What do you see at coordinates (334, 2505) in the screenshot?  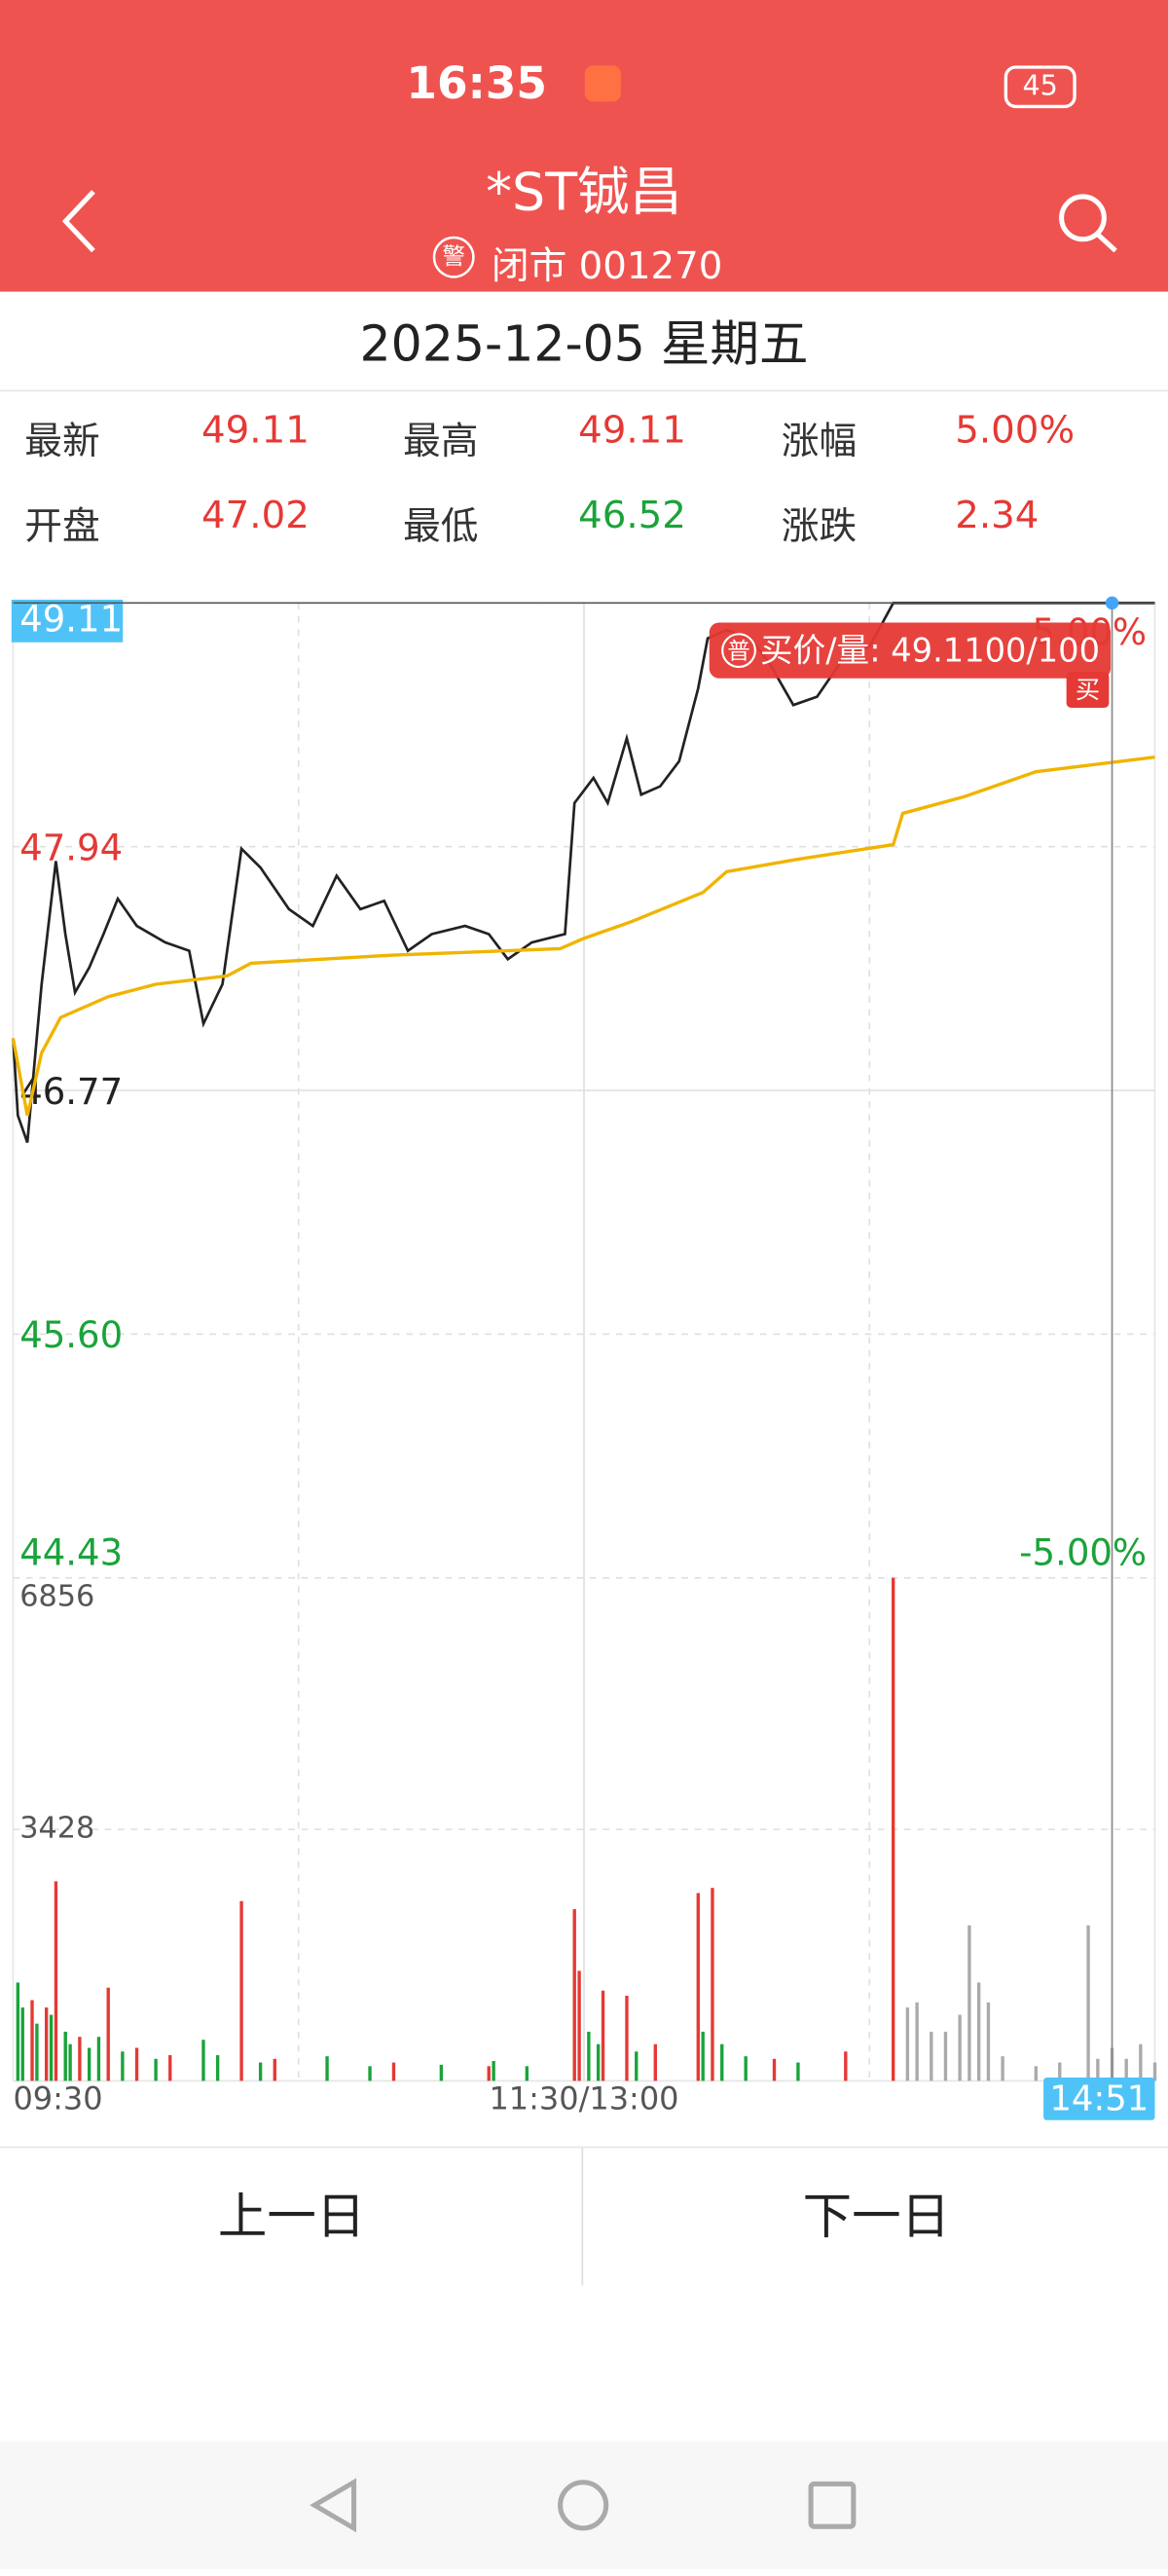 I see `nav-back` at bounding box center [334, 2505].